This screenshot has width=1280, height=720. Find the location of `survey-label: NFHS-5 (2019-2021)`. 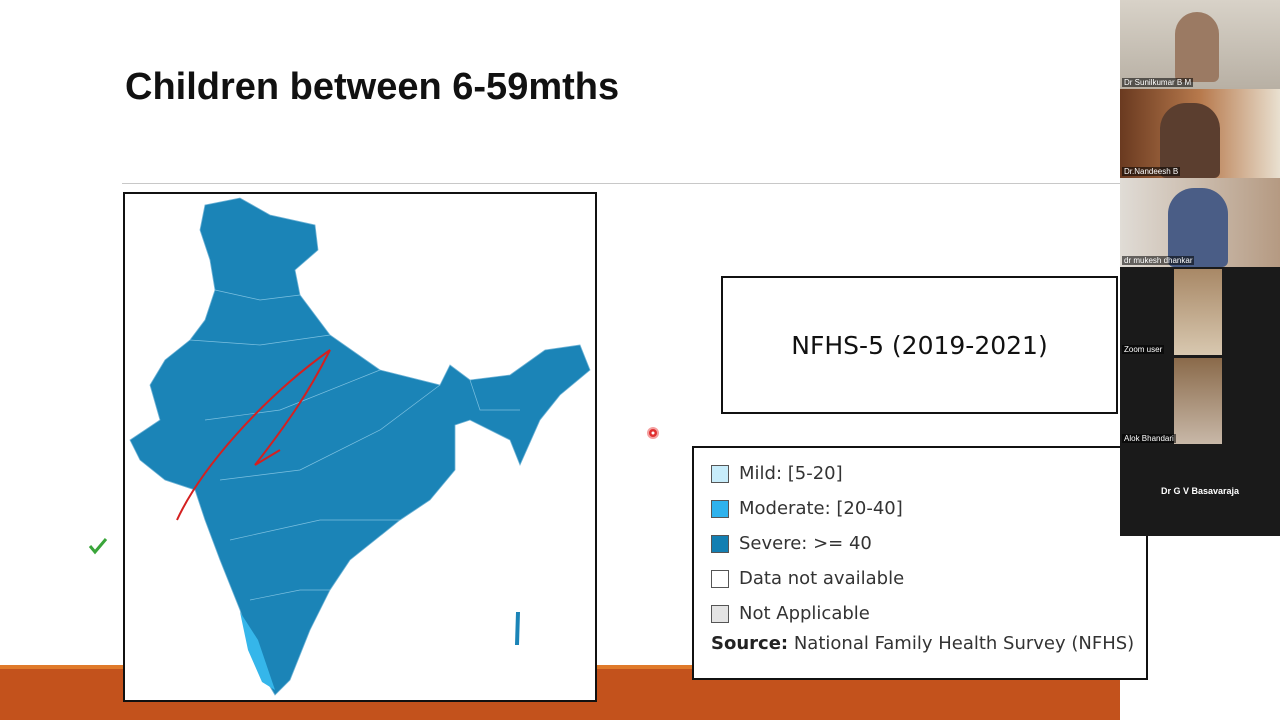

survey-label: NFHS-5 (2019-2021) is located at coordinates (919, 345).